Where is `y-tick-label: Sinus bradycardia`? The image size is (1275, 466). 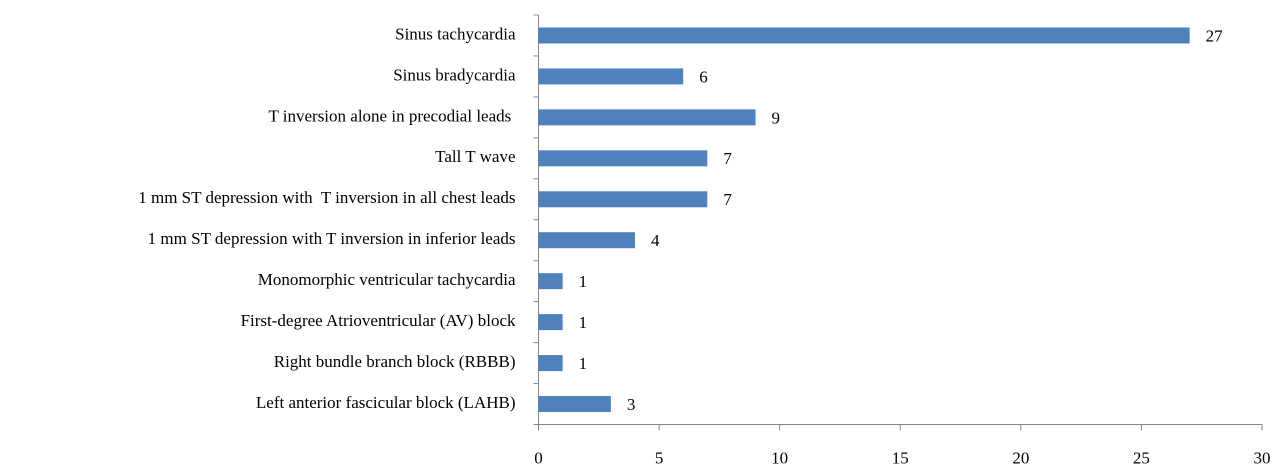 y-tick-label: Sinus bradycardia is located at coordinates (454, 74).